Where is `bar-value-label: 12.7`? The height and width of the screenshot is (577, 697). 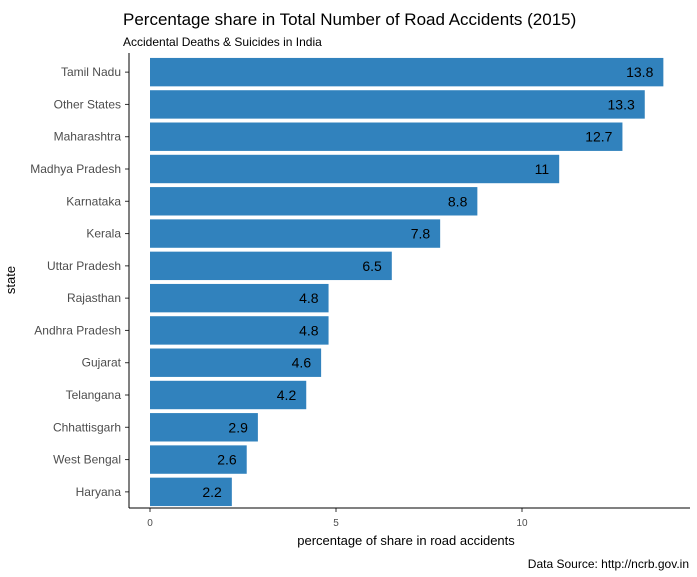 bar-value-label: 12.7 is located at coordinates (598, 137).